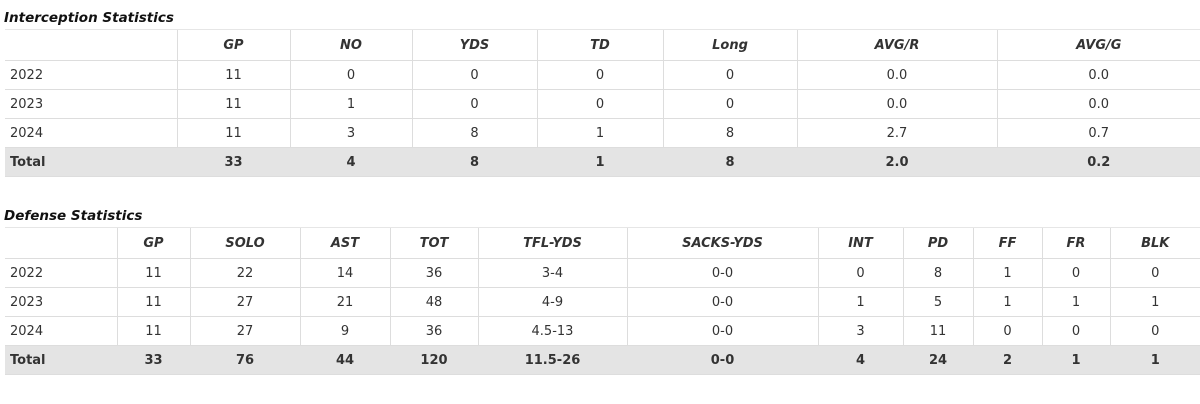 The height and width of the screenshot is (404, 1200). Describe the element at coordinates (937, 243) in the screenshot. I see `header-cell: PD` at that location.